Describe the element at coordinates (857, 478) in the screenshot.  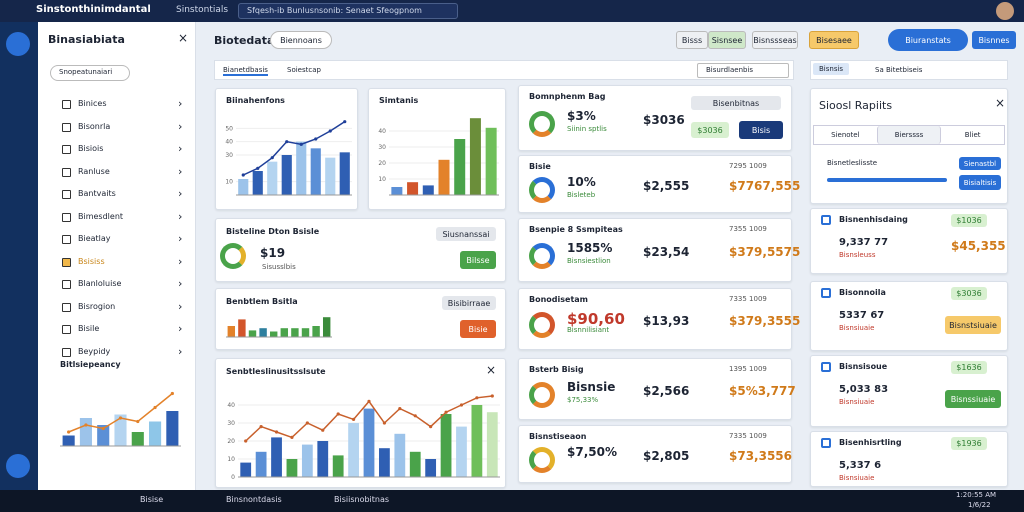
I see `item-sub: Bisnsiuaie` at that location.